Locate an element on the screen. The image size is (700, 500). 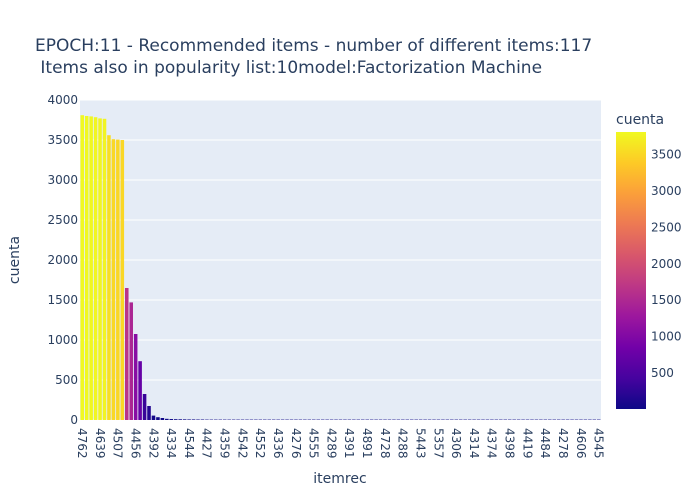
x-tick-label: 4555 is located at coordinates (314, 443).